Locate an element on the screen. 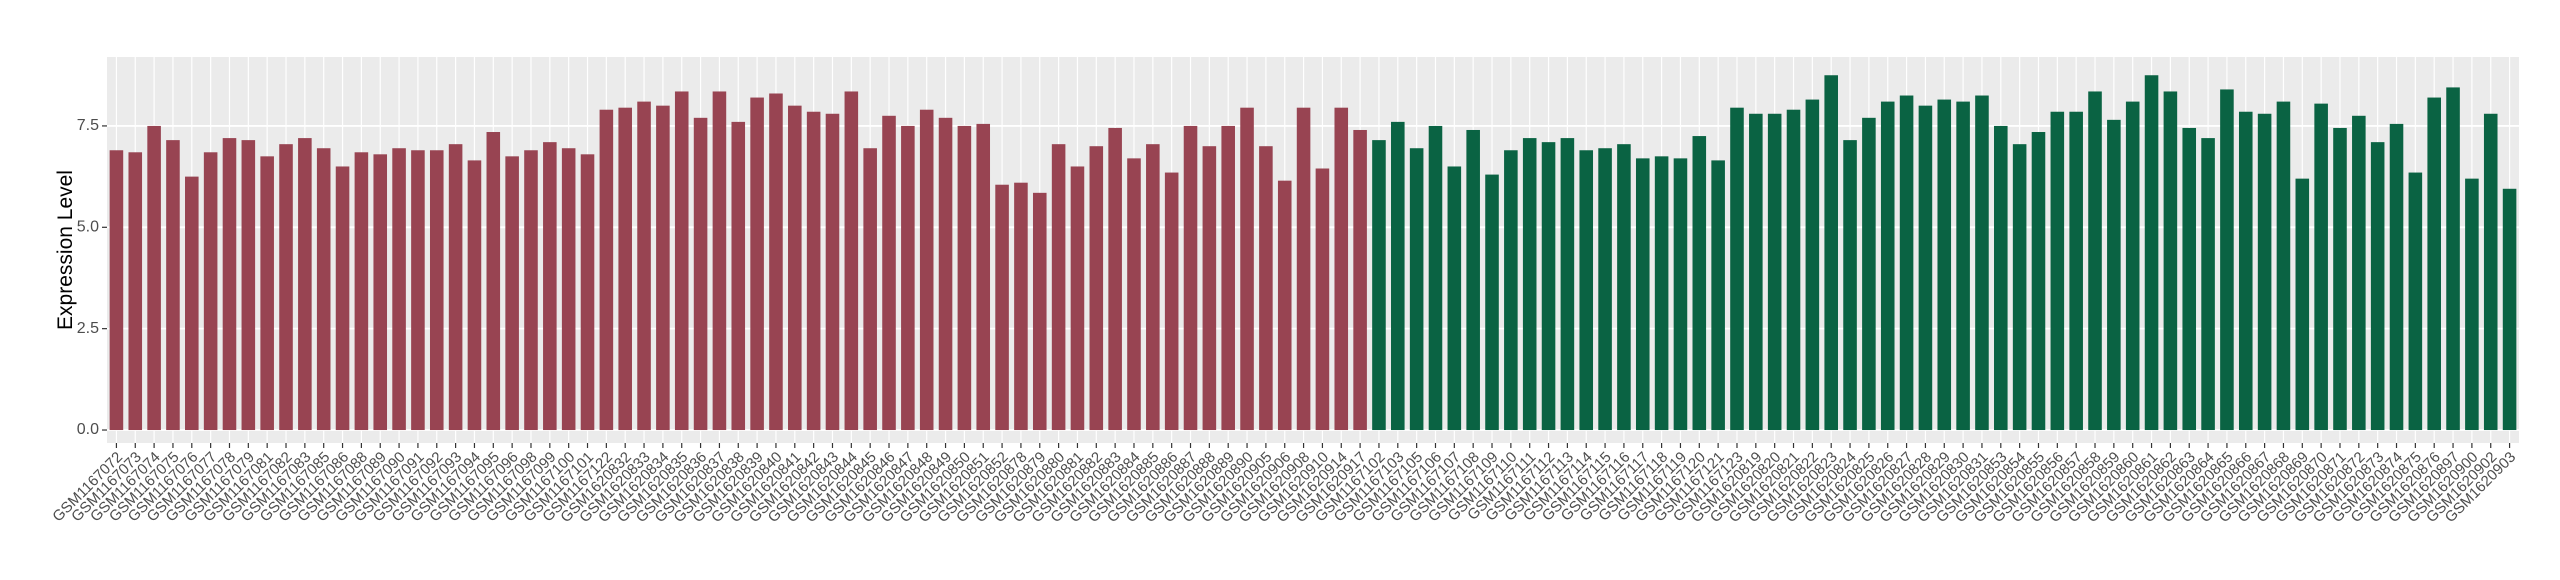  y-axis-title: Expression Level is located at coordinates (65, 250).